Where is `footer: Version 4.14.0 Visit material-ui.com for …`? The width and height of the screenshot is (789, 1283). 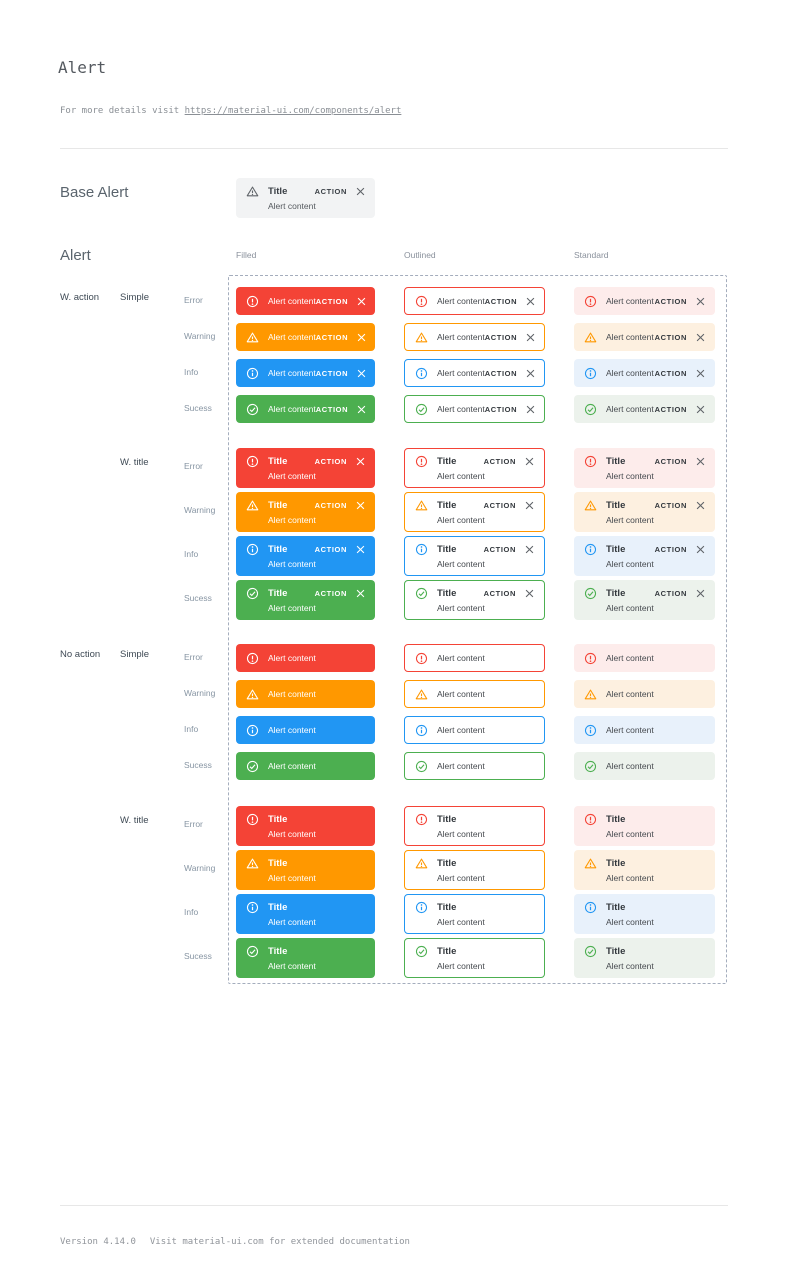
footer: Version 4.14.0 Visit material-ui.com for … is located at coordinates (235, 1242).